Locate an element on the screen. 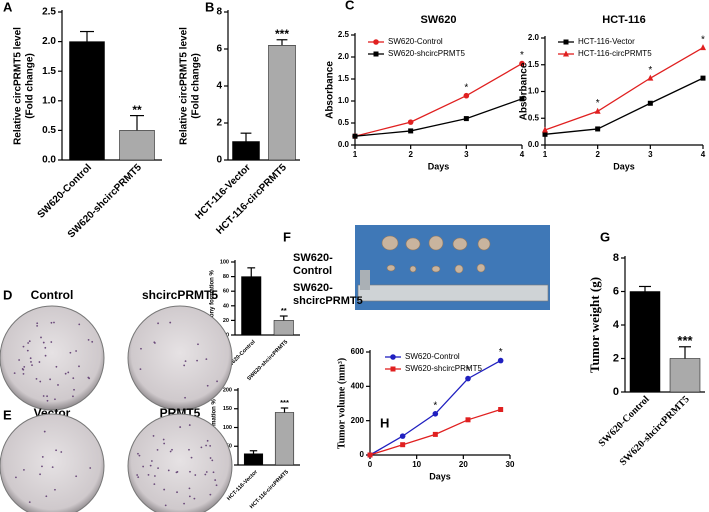  panel-letter: C is located at coordinates (350, 6).